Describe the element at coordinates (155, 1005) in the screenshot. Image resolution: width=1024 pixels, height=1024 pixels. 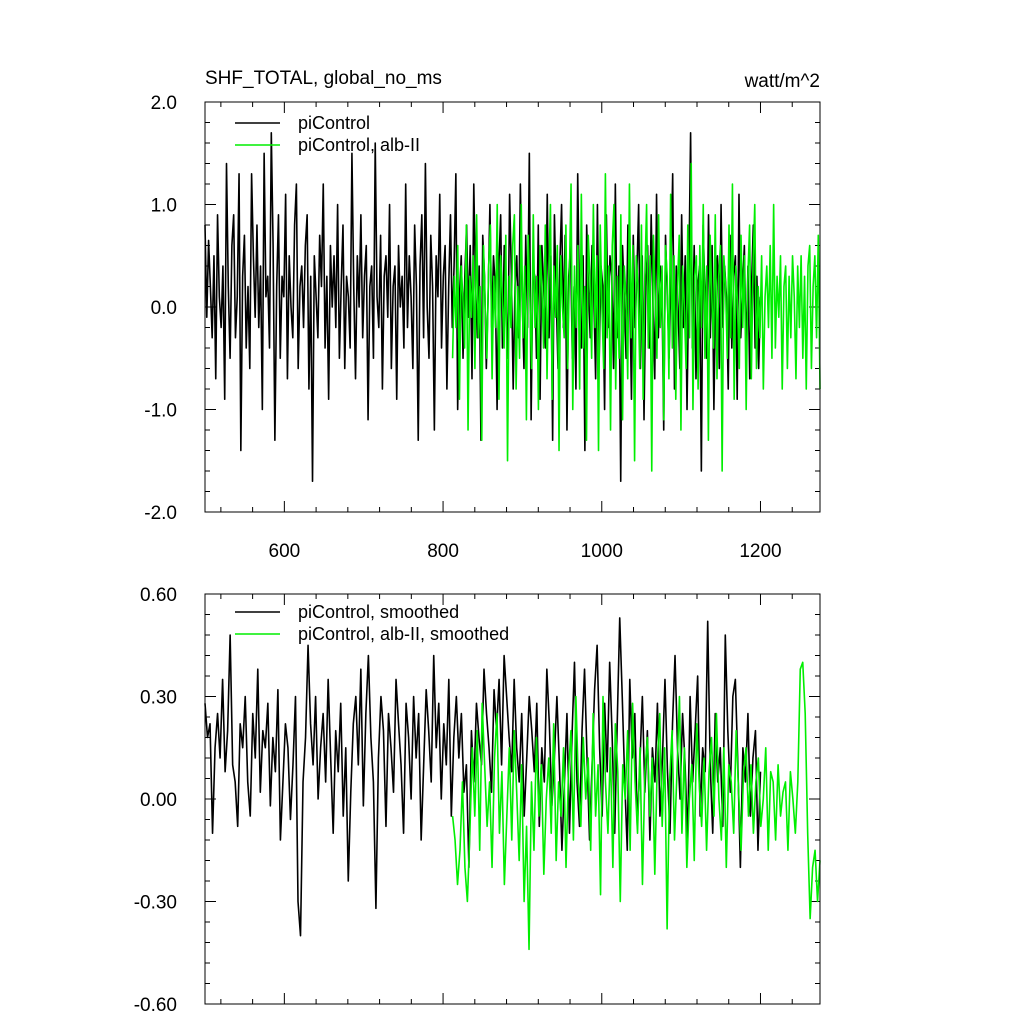
I see `bottom-y-tick-label: -0.60` at that location.